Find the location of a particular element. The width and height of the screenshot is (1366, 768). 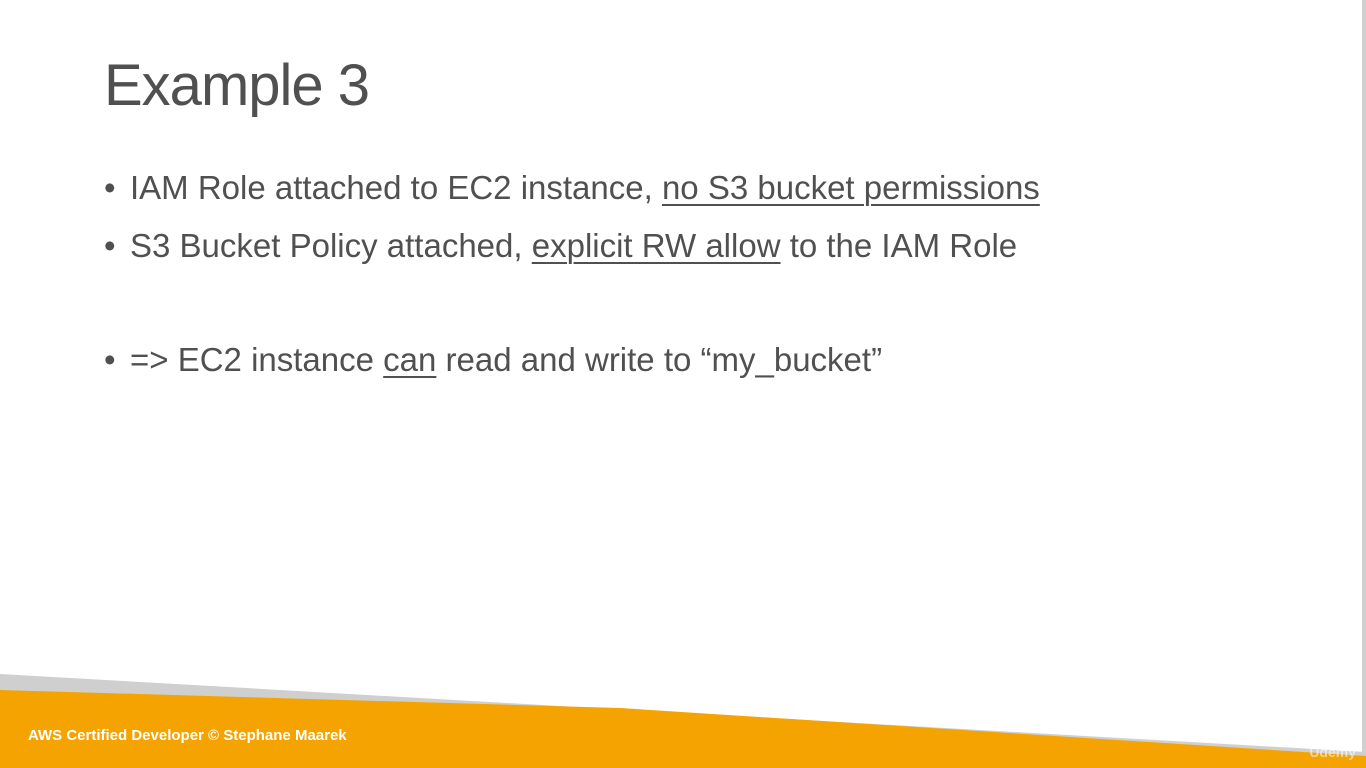

slide-edge-divider is located at coordinates (1364, 384).